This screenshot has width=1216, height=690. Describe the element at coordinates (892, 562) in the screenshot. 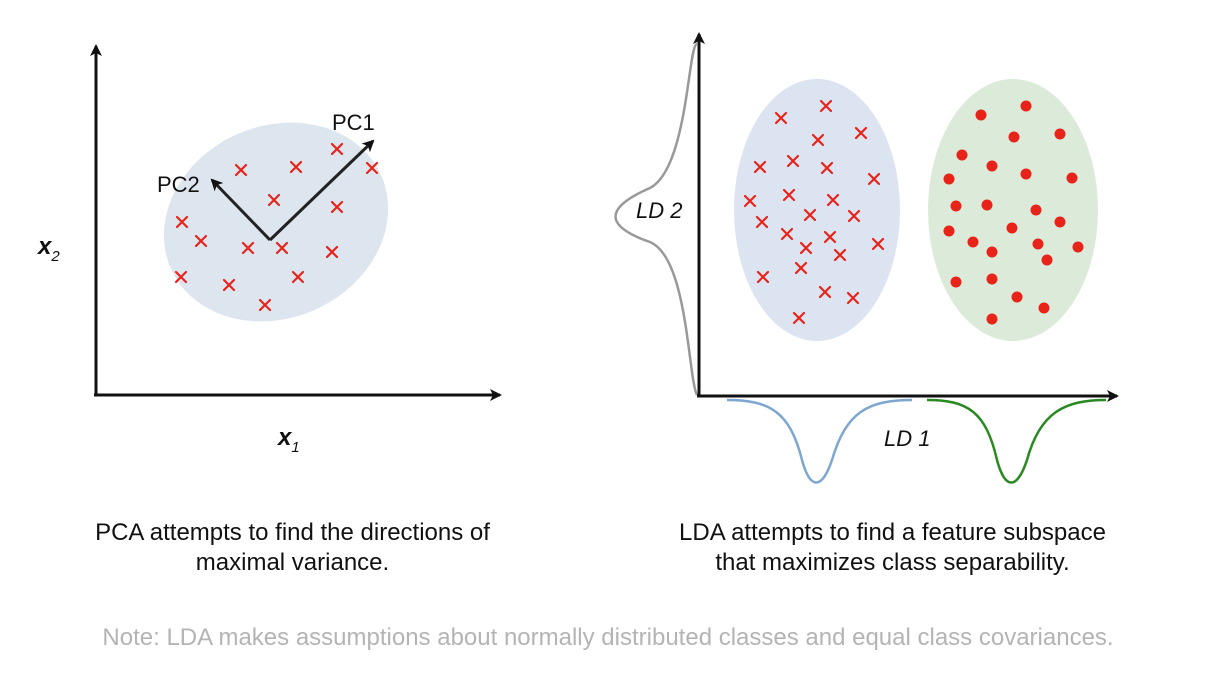

I see `lda-caption-line2: that maximizes class separability.` at that location.